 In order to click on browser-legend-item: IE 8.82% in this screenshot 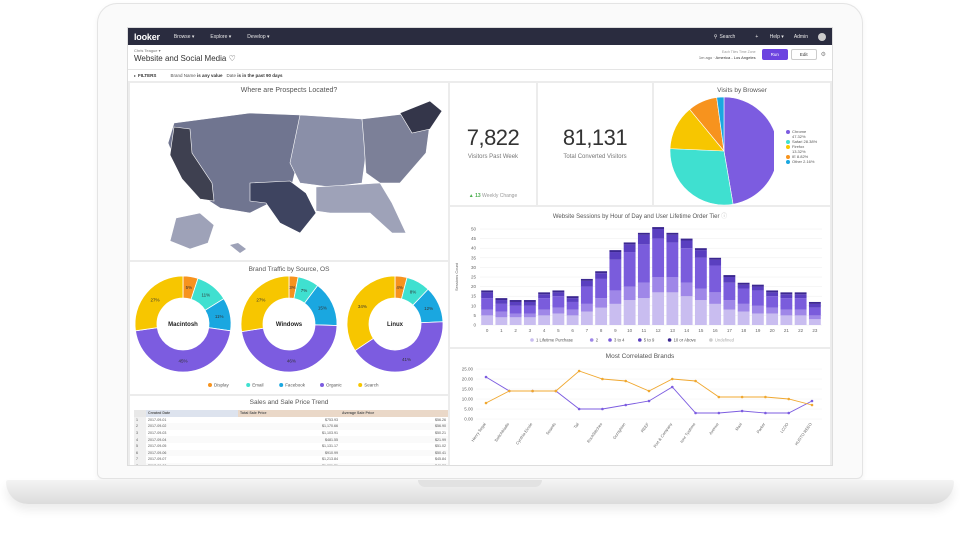, I will do `click(801, 156)`.